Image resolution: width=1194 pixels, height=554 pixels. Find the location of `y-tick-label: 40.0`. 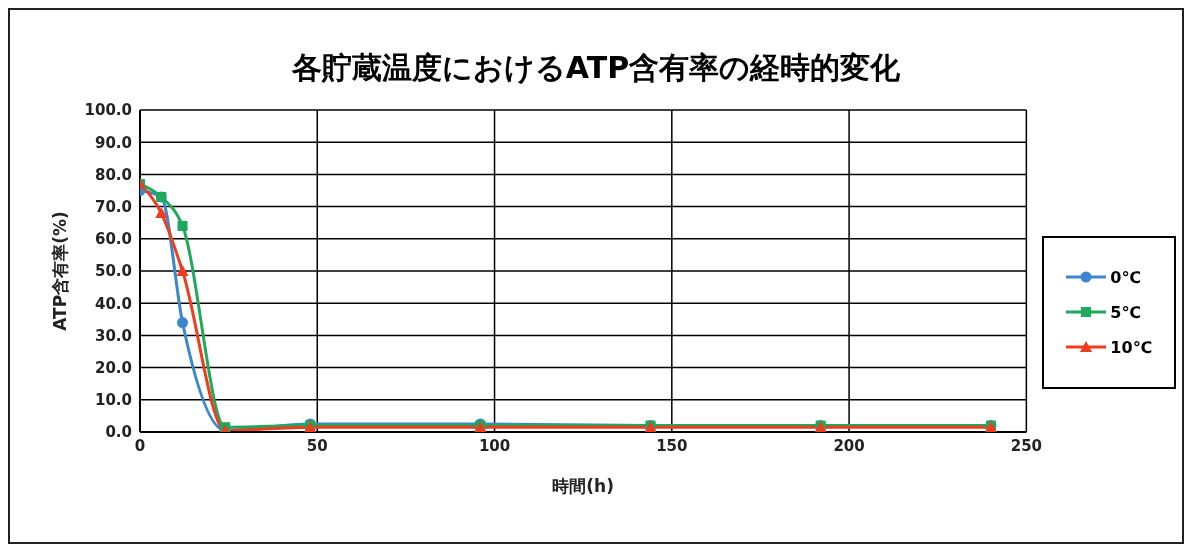

y-tick-label: 40.0 is located at coordinates (113, 303).